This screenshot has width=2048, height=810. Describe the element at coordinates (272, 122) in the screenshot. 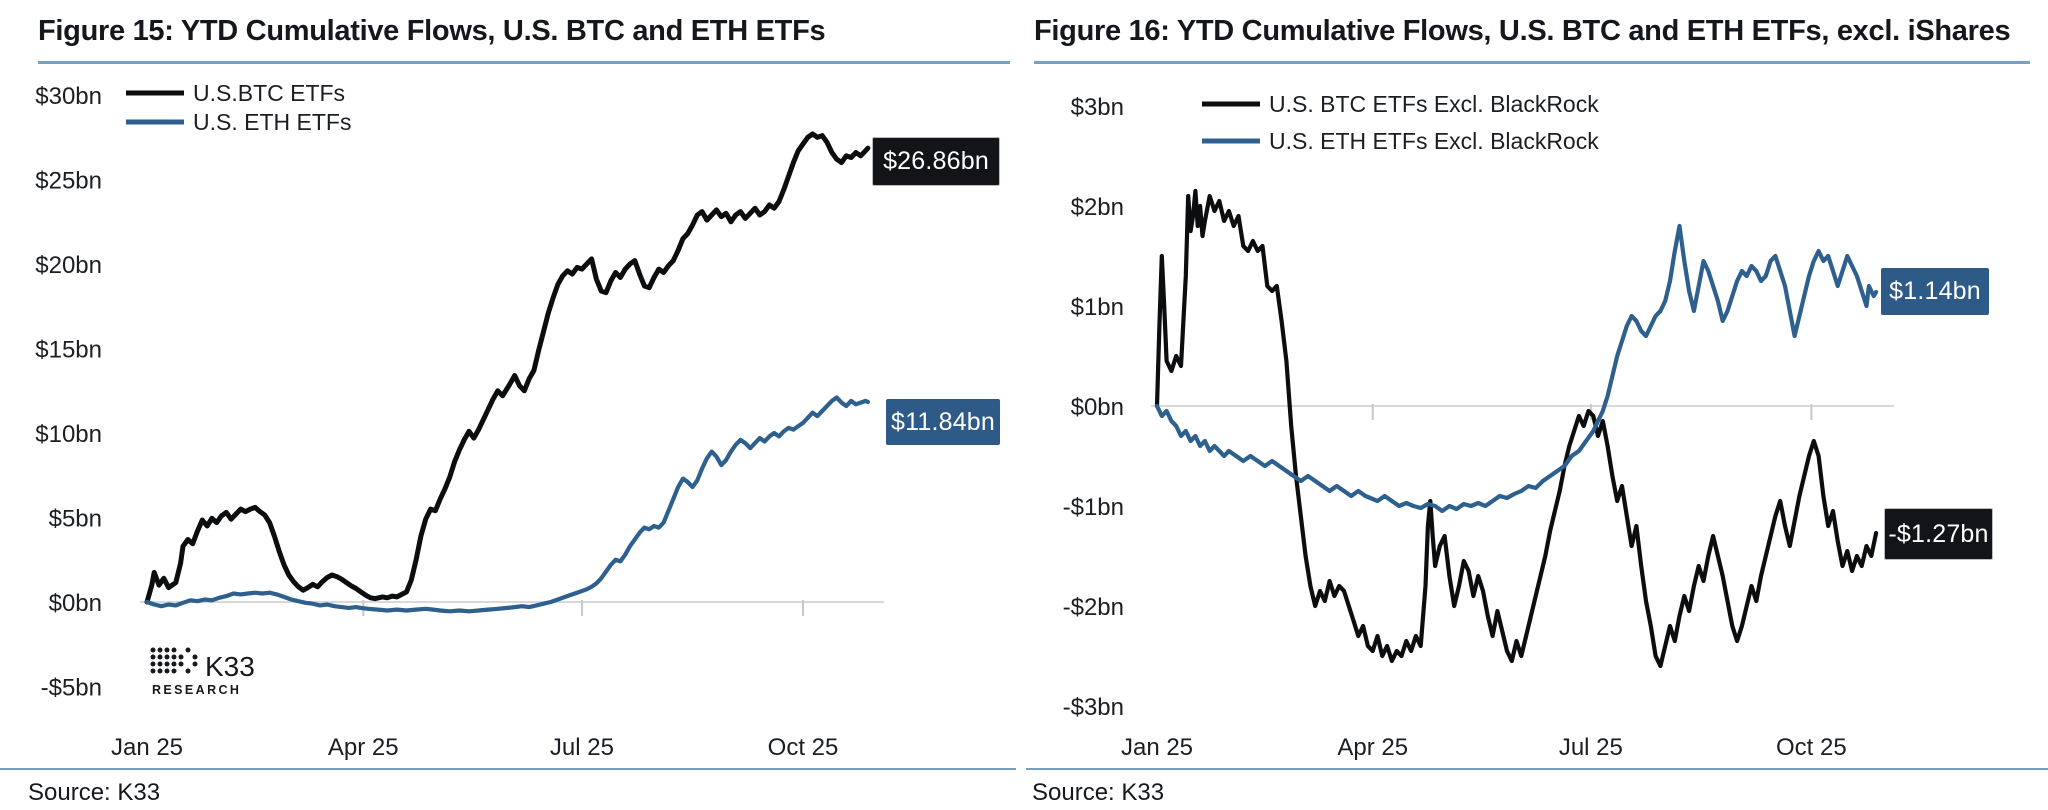

I see `legend-label: U.S. ETH ETFs` at that location.